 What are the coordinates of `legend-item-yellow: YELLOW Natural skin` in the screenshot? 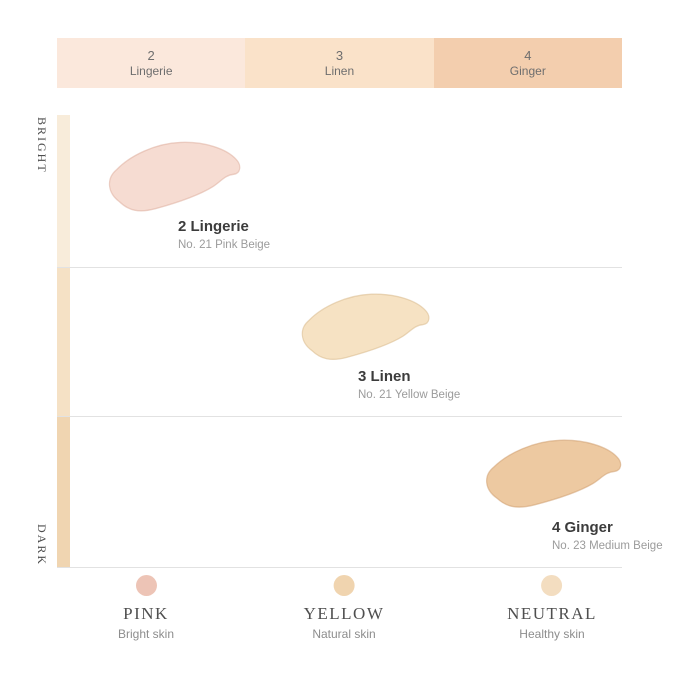 It's located at (344, 608).